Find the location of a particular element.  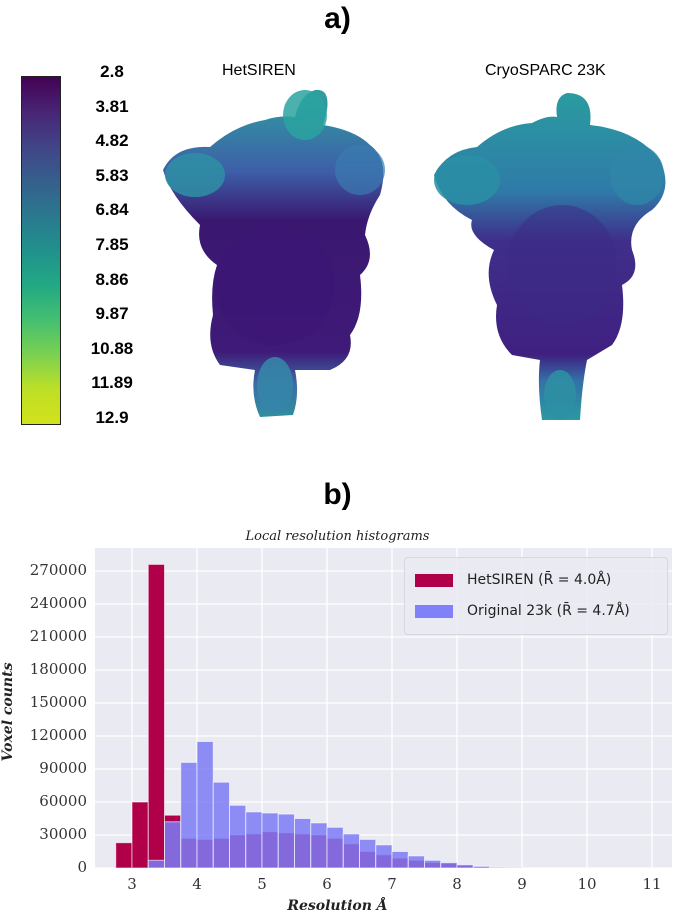

hetsiren-title: HetSIREN is located at coordinates (259, 70).